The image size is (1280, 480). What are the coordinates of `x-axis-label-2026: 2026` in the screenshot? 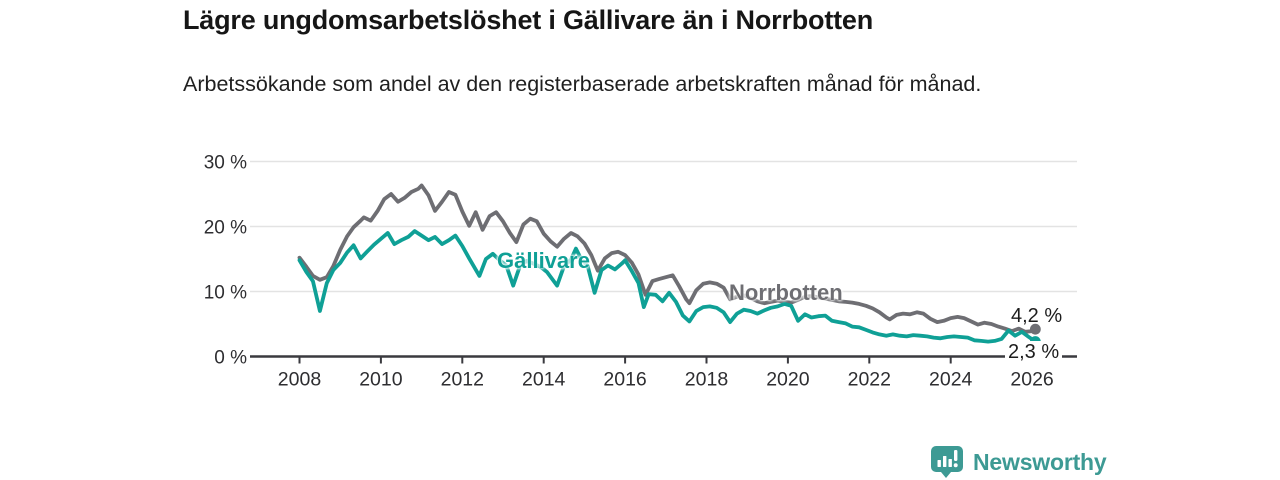 It's located at (1031, 380).